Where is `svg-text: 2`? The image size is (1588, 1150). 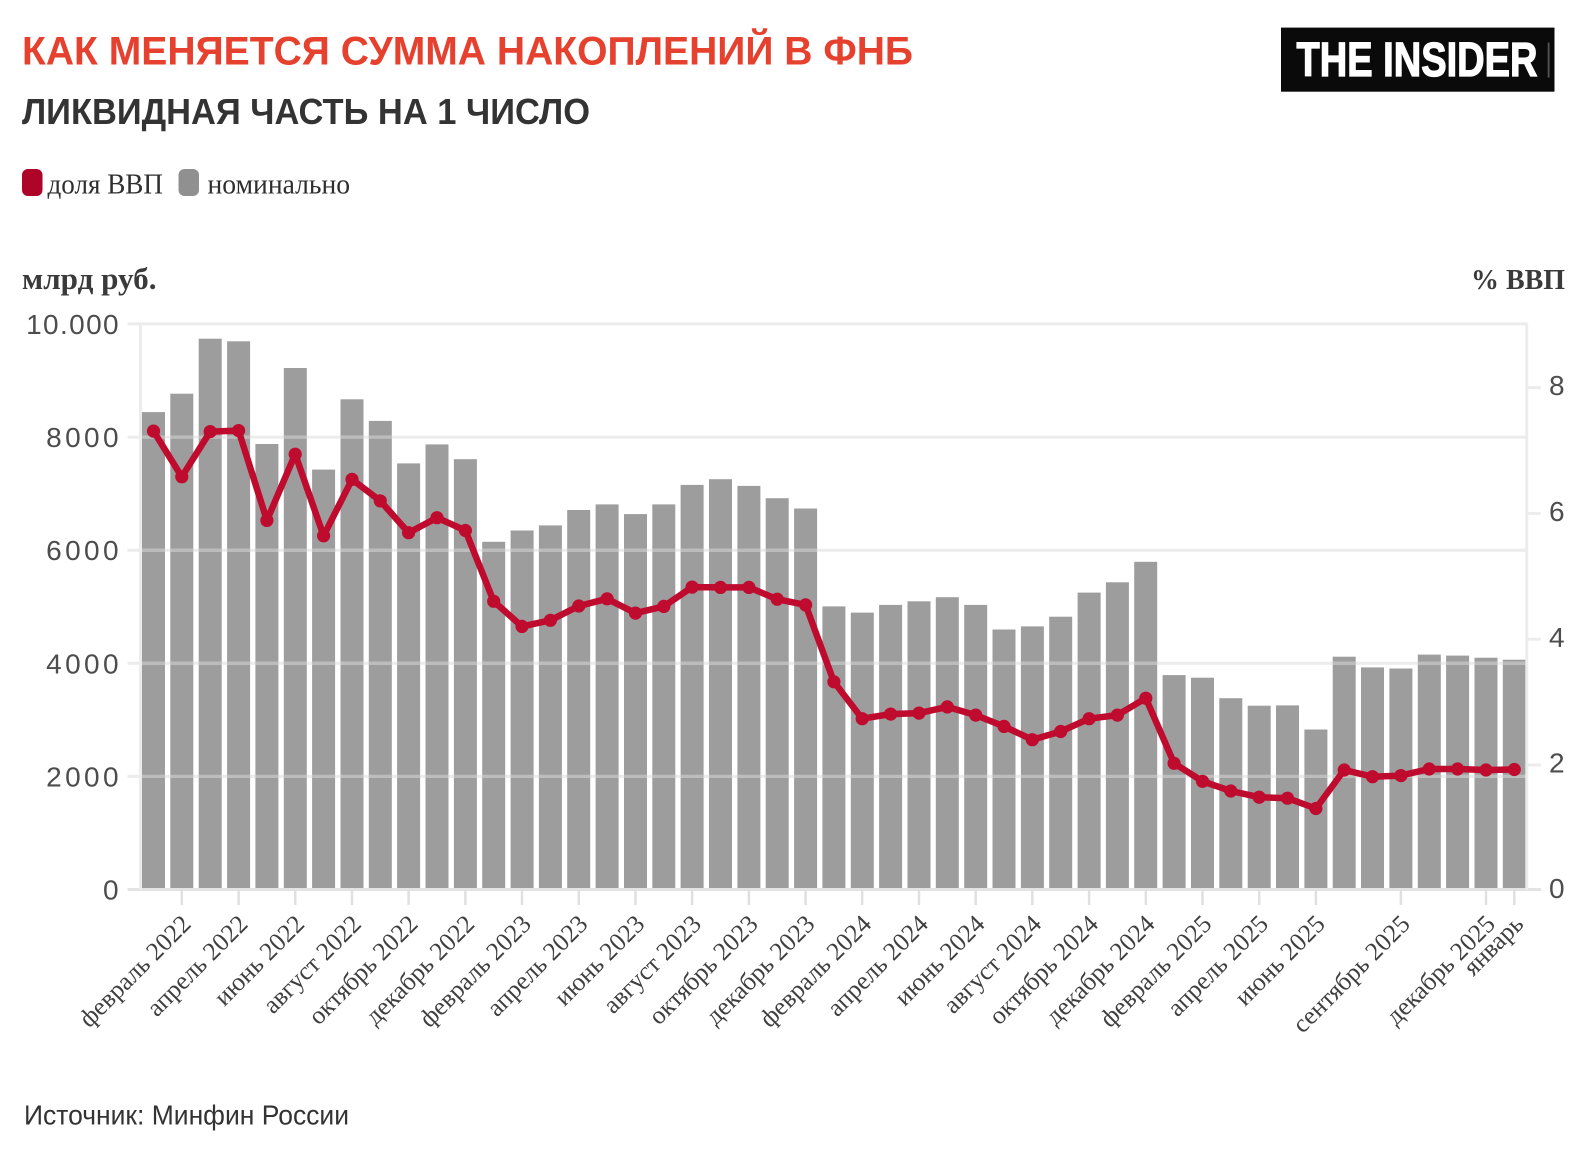 svg-text: 2 is located at coordinates (1557, 763).